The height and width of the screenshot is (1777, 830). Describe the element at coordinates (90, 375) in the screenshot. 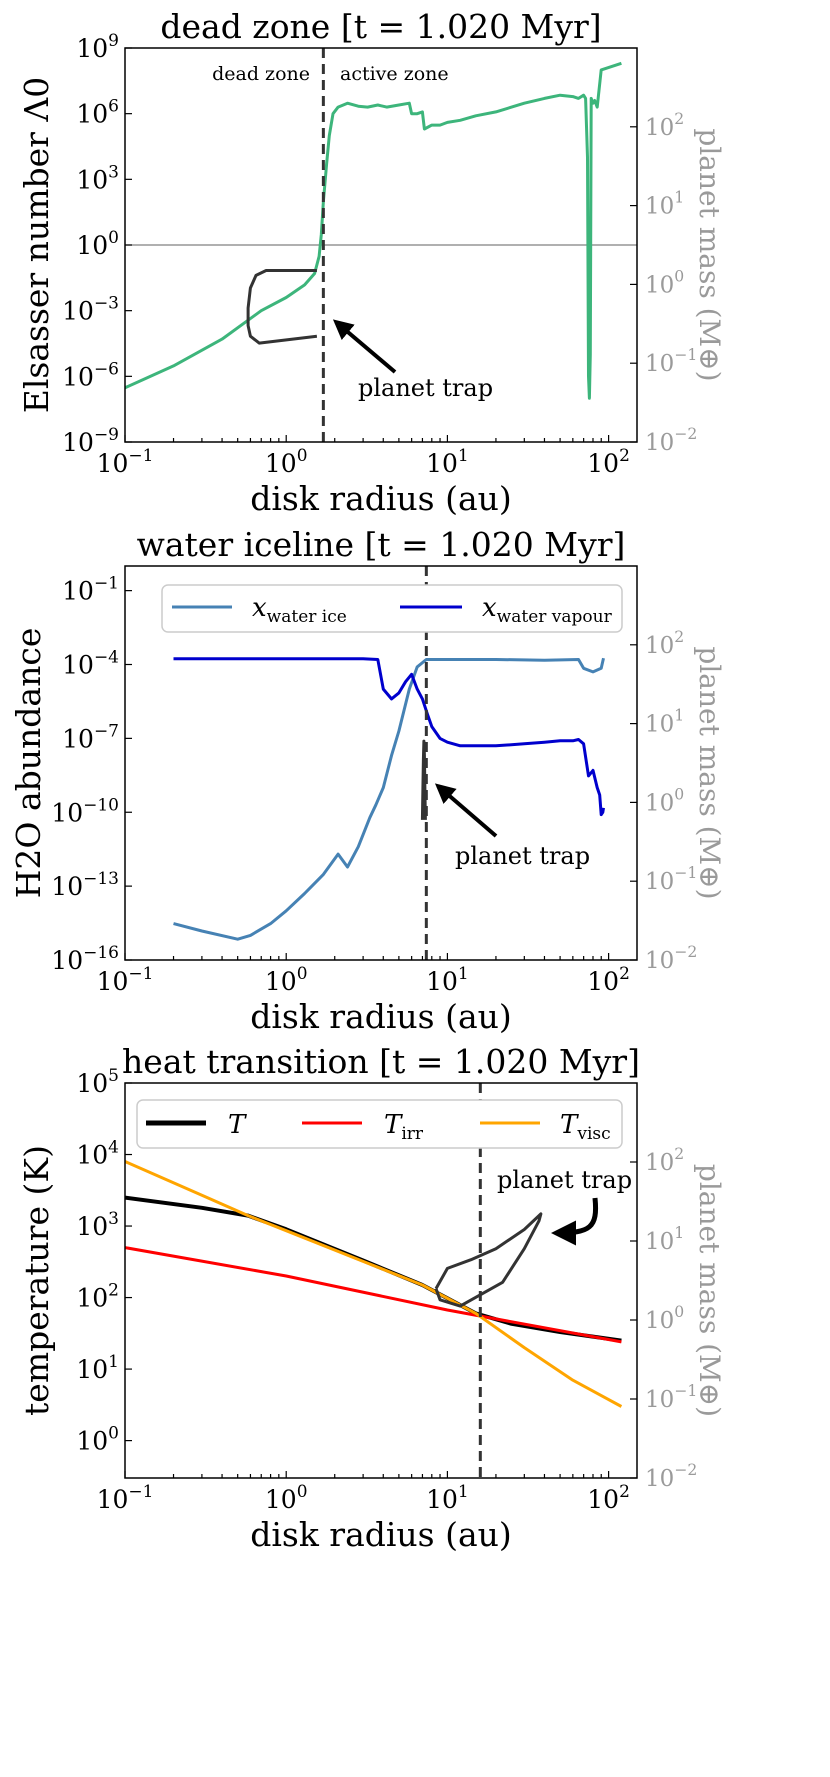

I see `y-tick-label: 10⁻⁶` at that location.